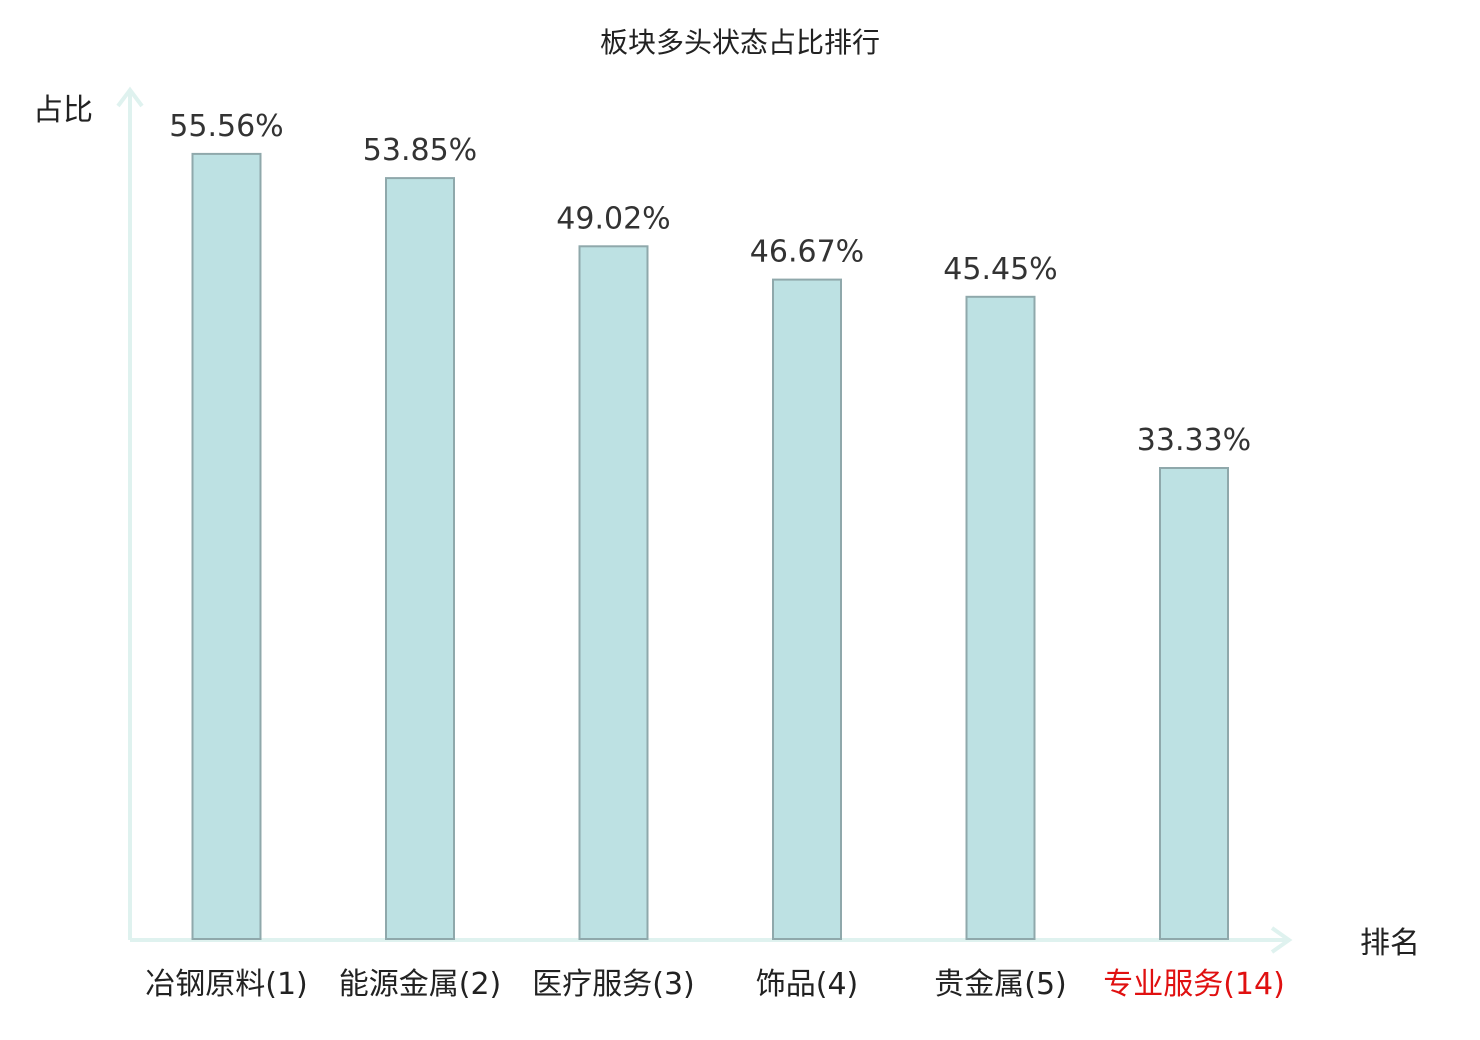 This screenshot has width=1480, height=1040. What do you see at coordinates (740, 42) in the screenshot?
I see `chart-title: 板块多头状态占比排行` at bounding box center [740, 42].